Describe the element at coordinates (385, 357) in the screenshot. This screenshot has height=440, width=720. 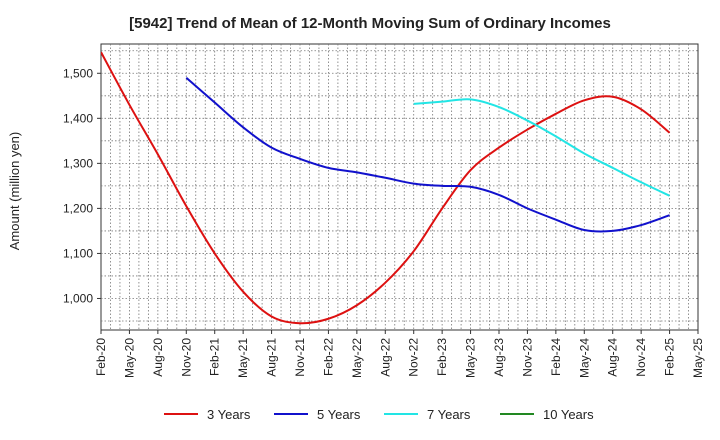
I see `x-tick-label: Aug-22` at that location.